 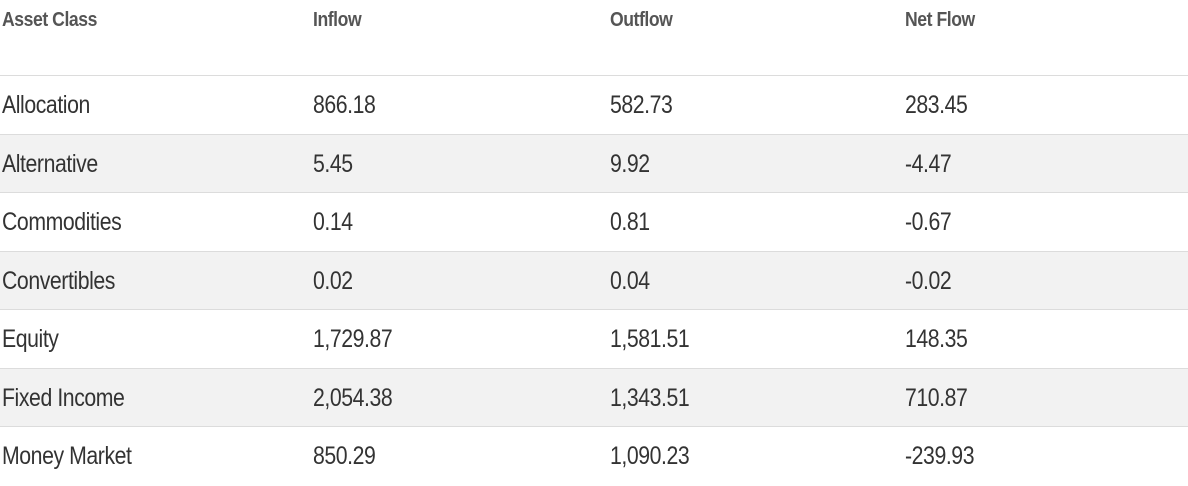 What do you see at coordinates (594, 279) in the screenshot?
I see `table-row: Convertibles 0.02 0.04 -0.02` at bounding box center [594, 279].